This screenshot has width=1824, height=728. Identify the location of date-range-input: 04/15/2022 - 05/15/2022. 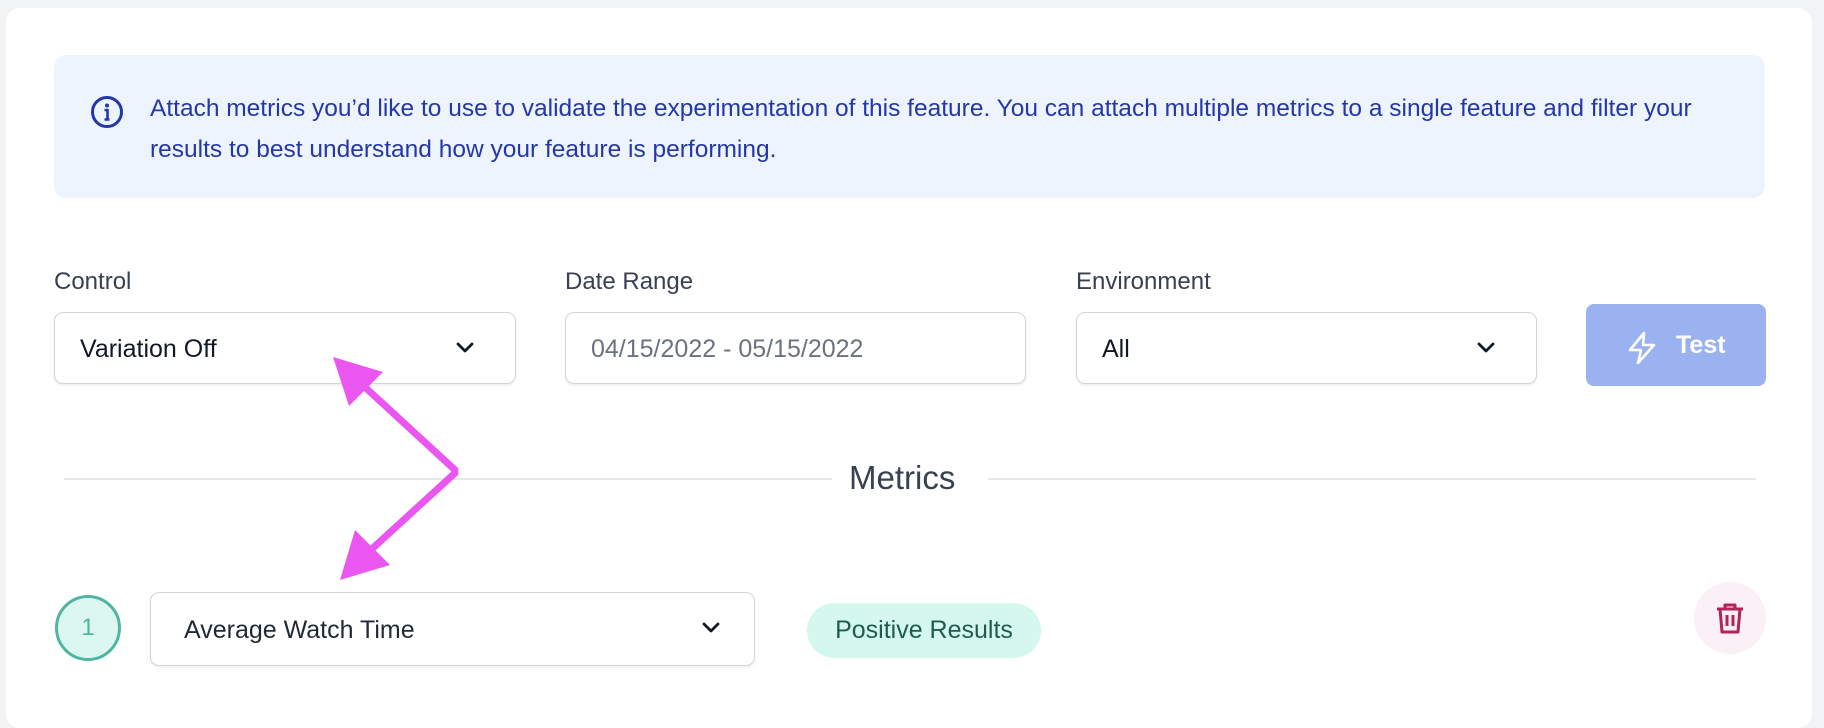
(795, 348).